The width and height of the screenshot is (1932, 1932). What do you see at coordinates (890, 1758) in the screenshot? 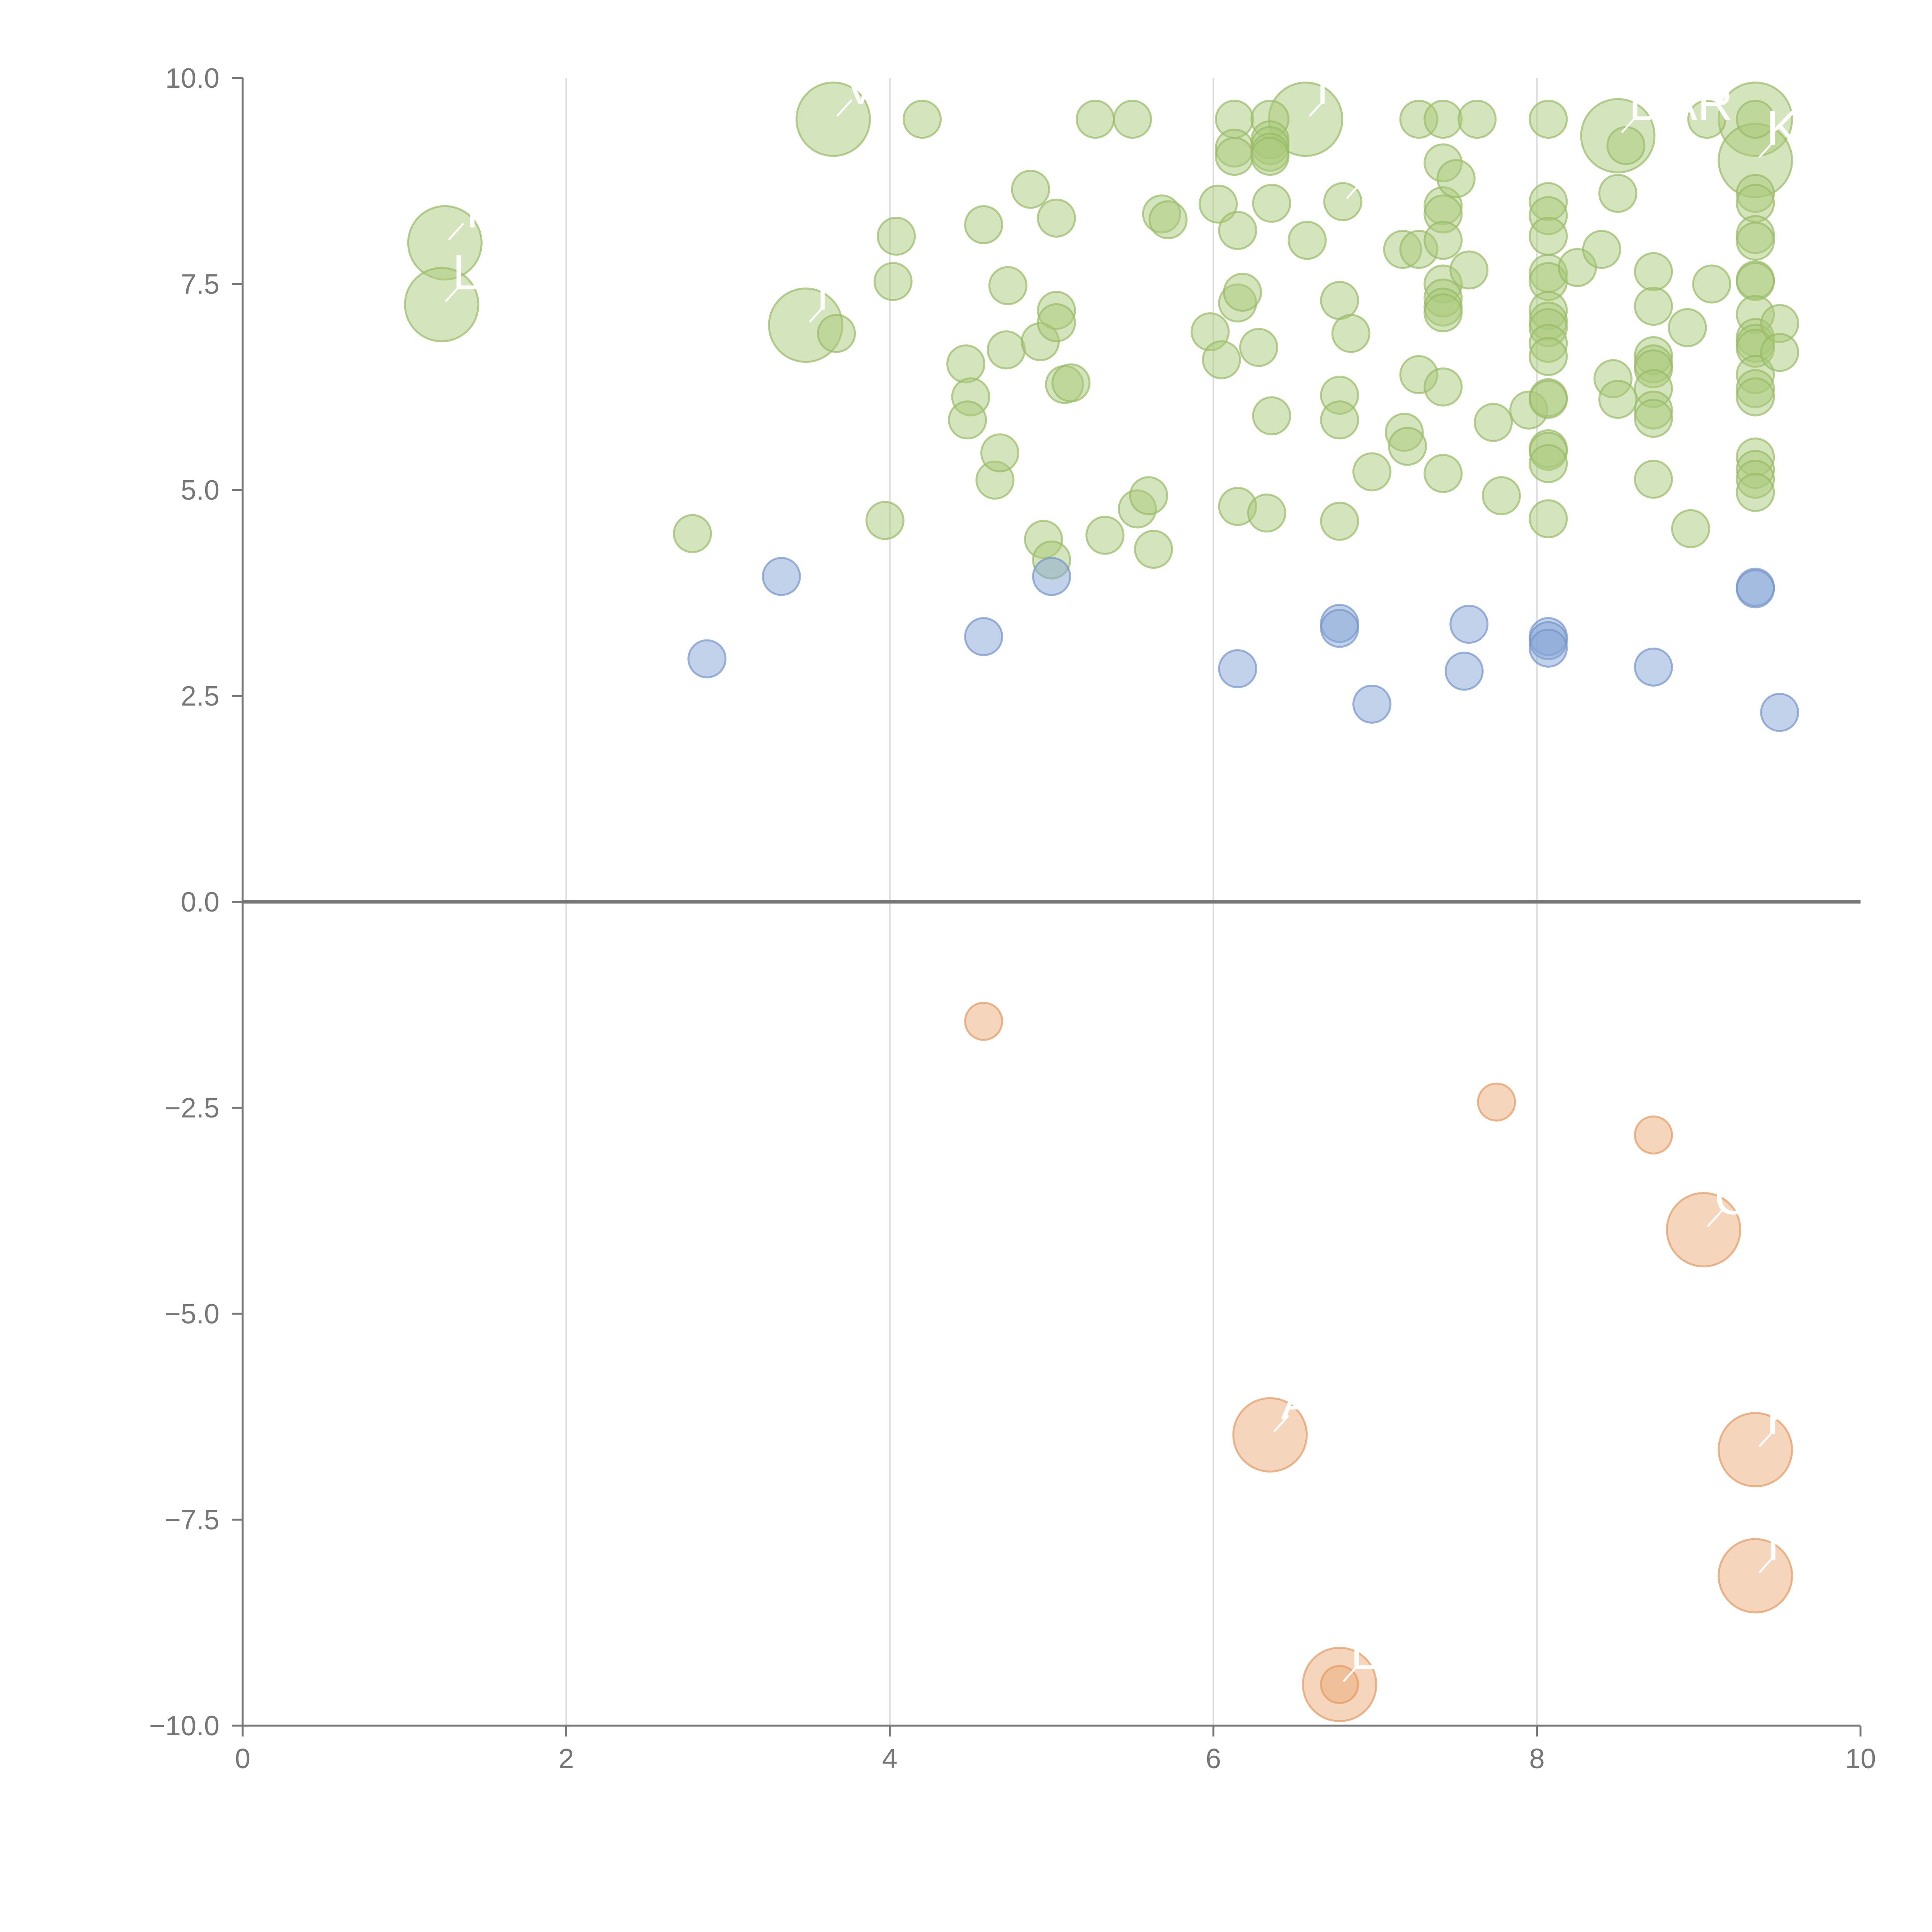
I see `x-tick-label: 4` at bounding box center [890, 1758].